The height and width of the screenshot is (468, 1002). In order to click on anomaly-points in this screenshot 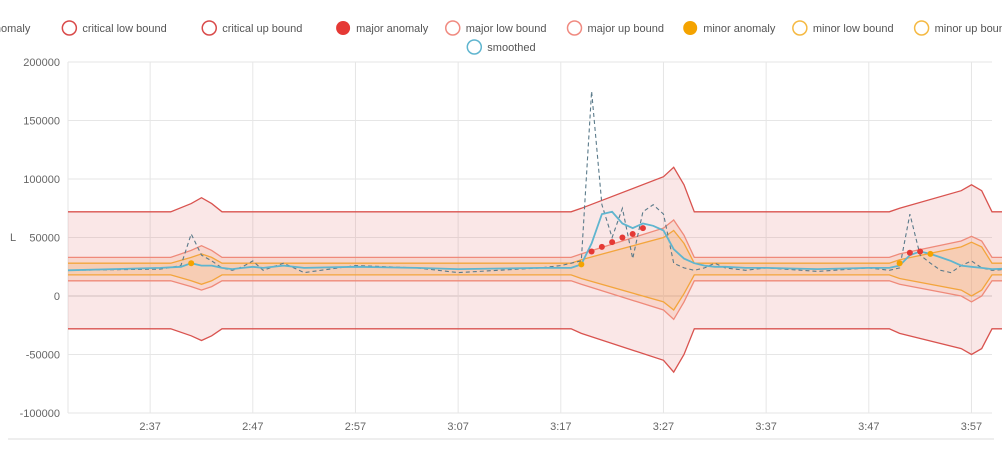, I will do `click(561, 246)`.